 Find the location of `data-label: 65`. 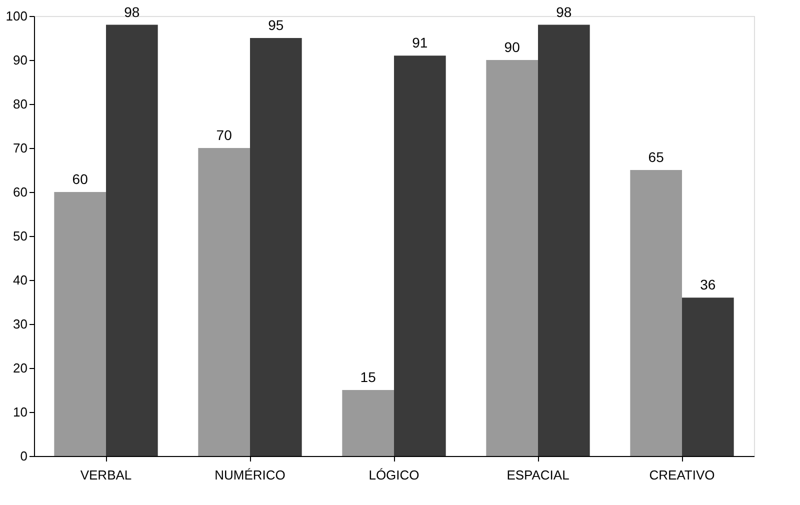

data-label: 65 is located at coordinates (656, 157).